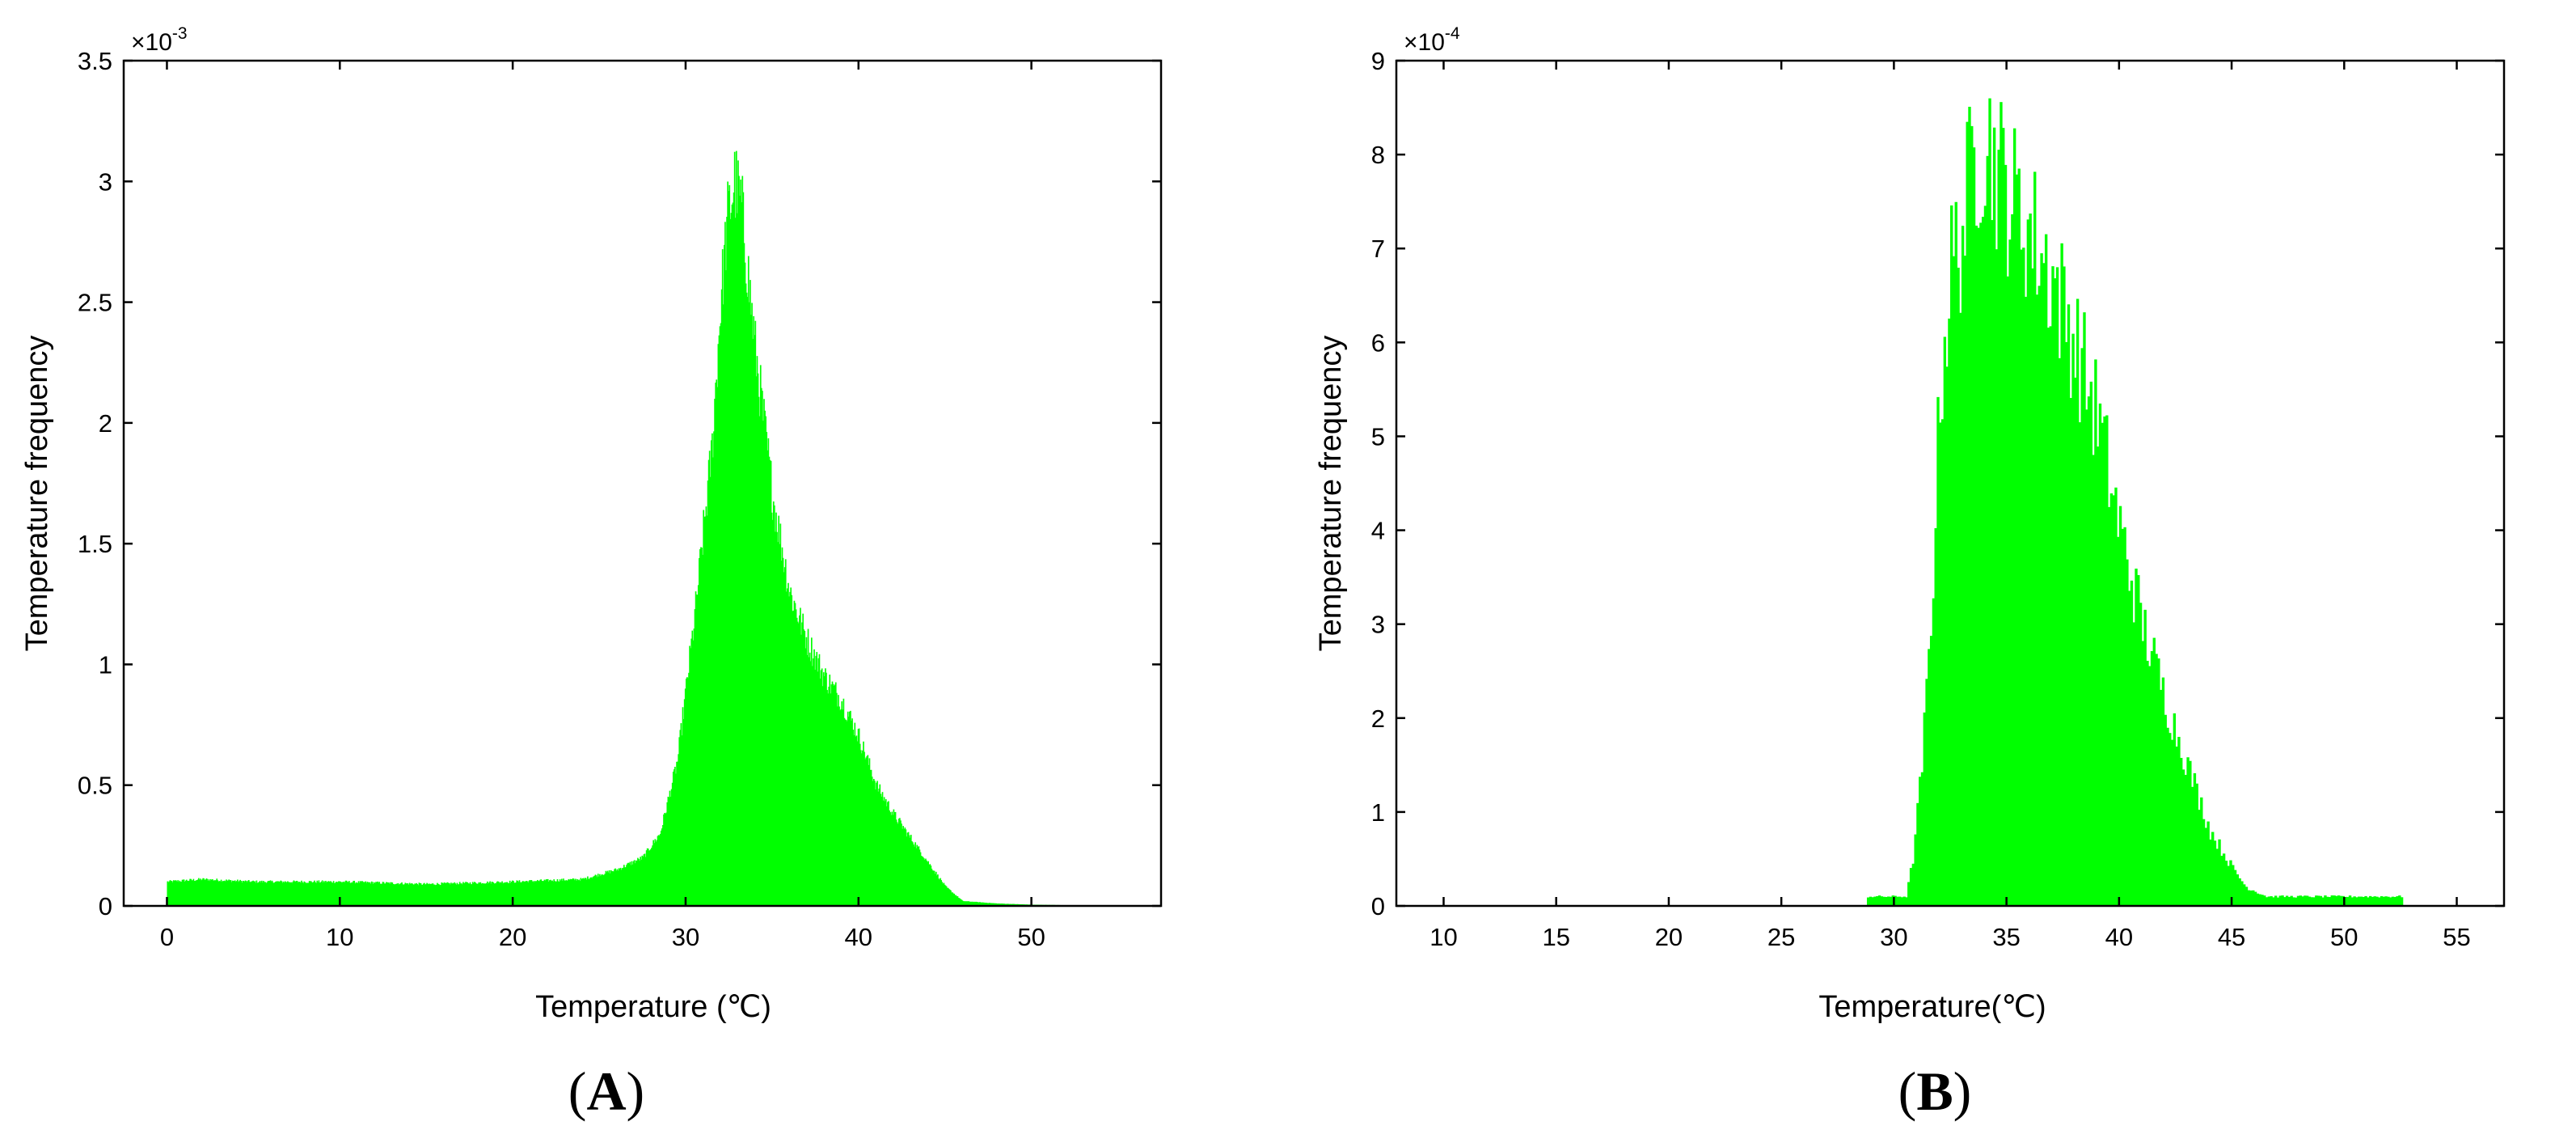 The height and width of the screenshot is (1134, 2576). What do you see at coordinates (2456, 937) in the screenshot?
I see `x-tick-label: 55` at bounding box center [2456, 937].